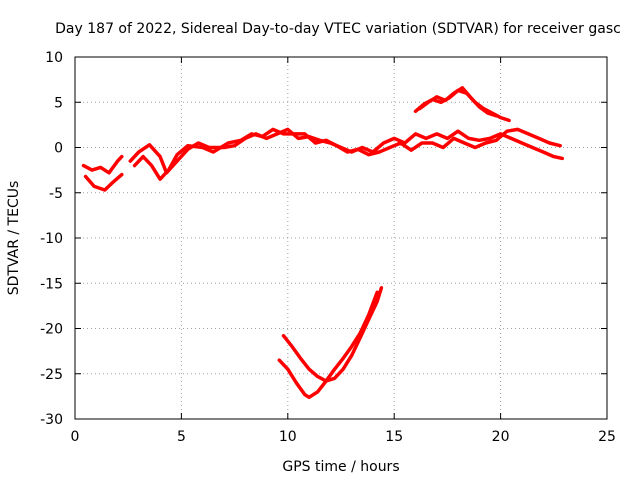  I want to click on y-tick-label: -15, so click(51, 284).